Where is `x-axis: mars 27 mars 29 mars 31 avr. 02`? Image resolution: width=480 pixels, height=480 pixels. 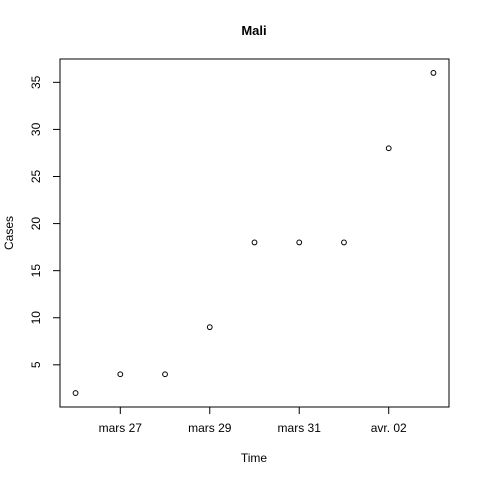
x-axis: mars 27 mars 29 mars 31 avr. 02 is located at coordinates (253, 421).